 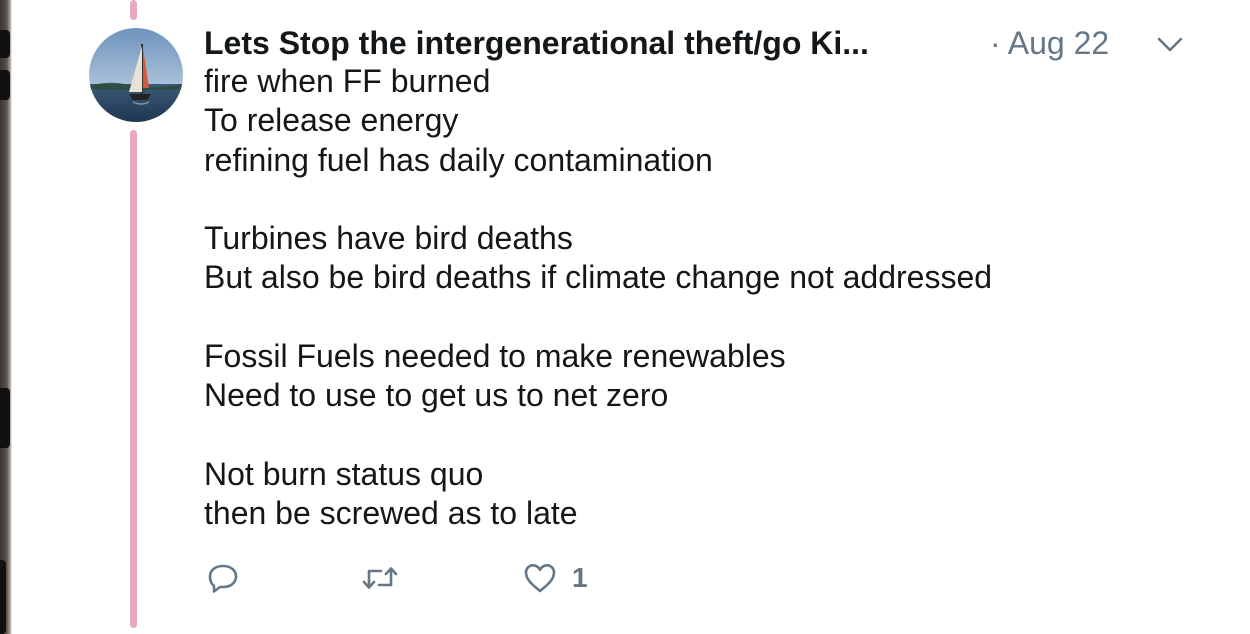 I want to click on retweet-button, so click(x=380, y=578).